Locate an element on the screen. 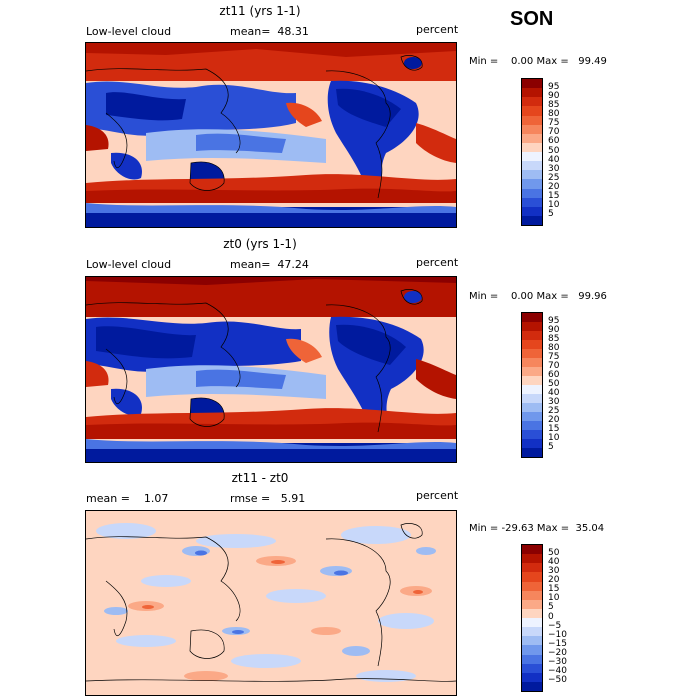 The image size is (700, 700). panel-1-colorbar-labels: 95 90 85 80 75 70 60 50 40 30 25 20 15 10 5 is located at coordinates (563, 152).